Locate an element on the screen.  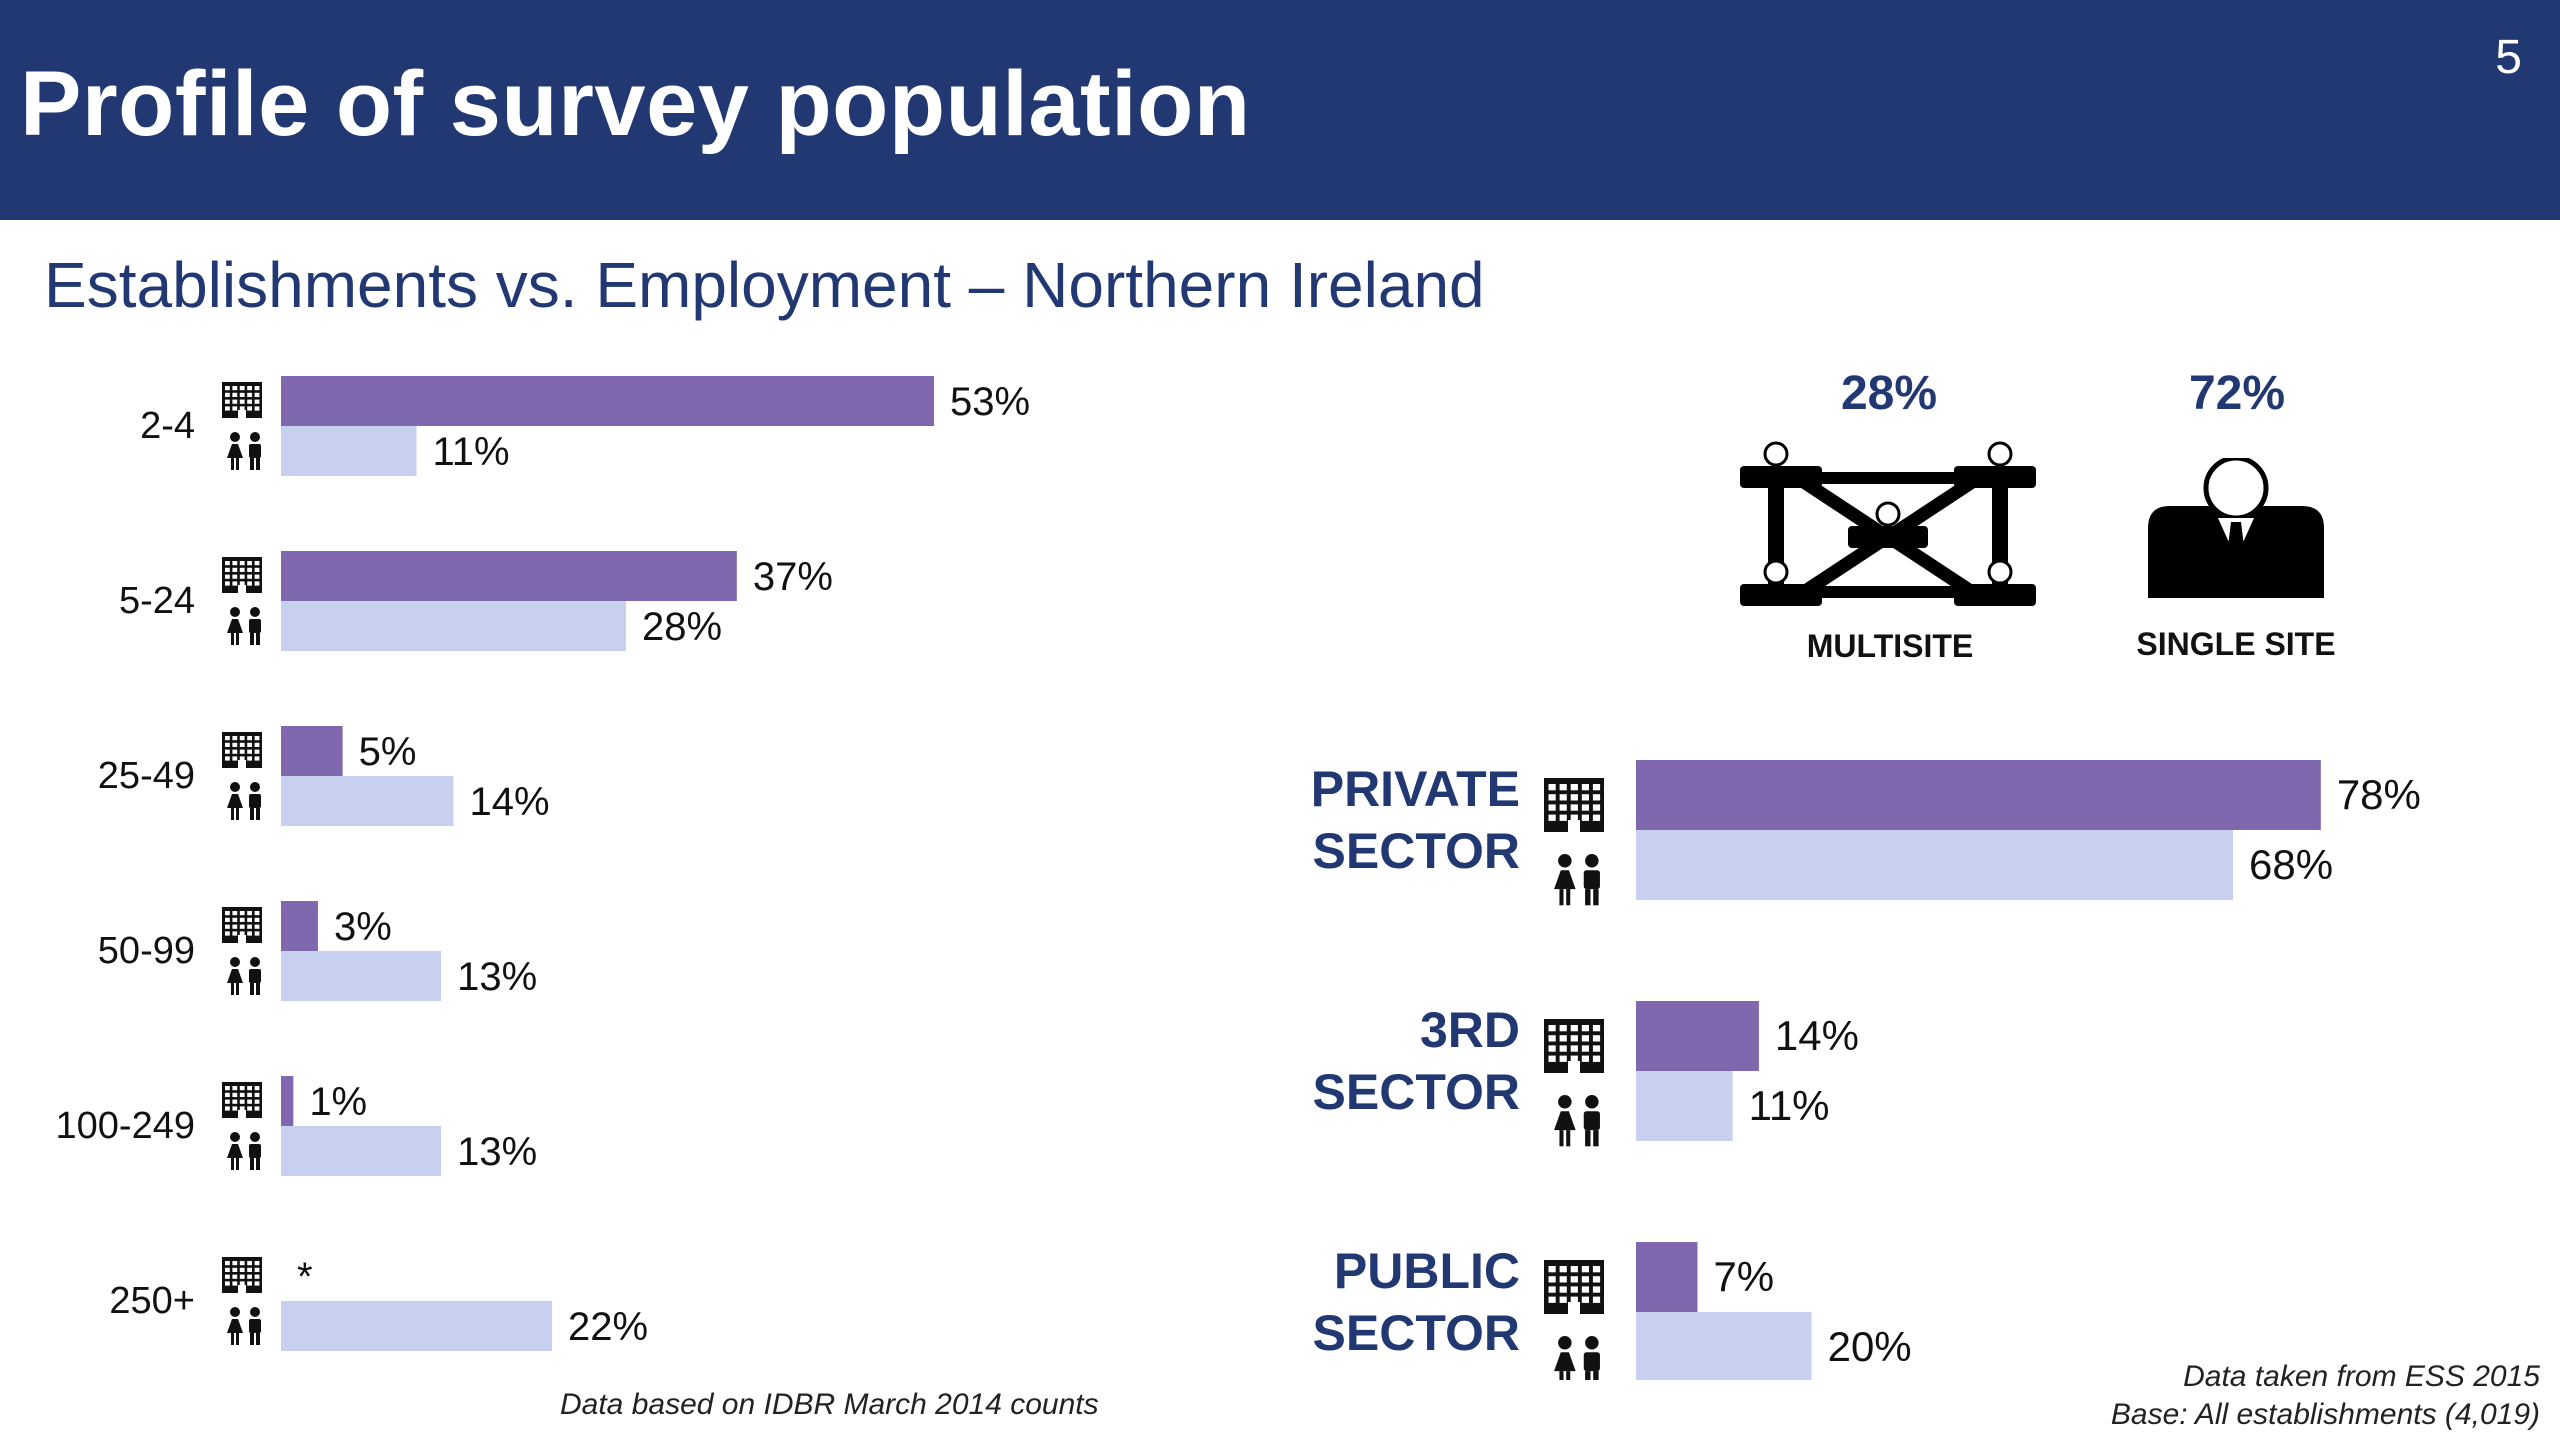
left-footnote: Data based on IDBR March 2014 counts is located at coordinates (829, 1404).